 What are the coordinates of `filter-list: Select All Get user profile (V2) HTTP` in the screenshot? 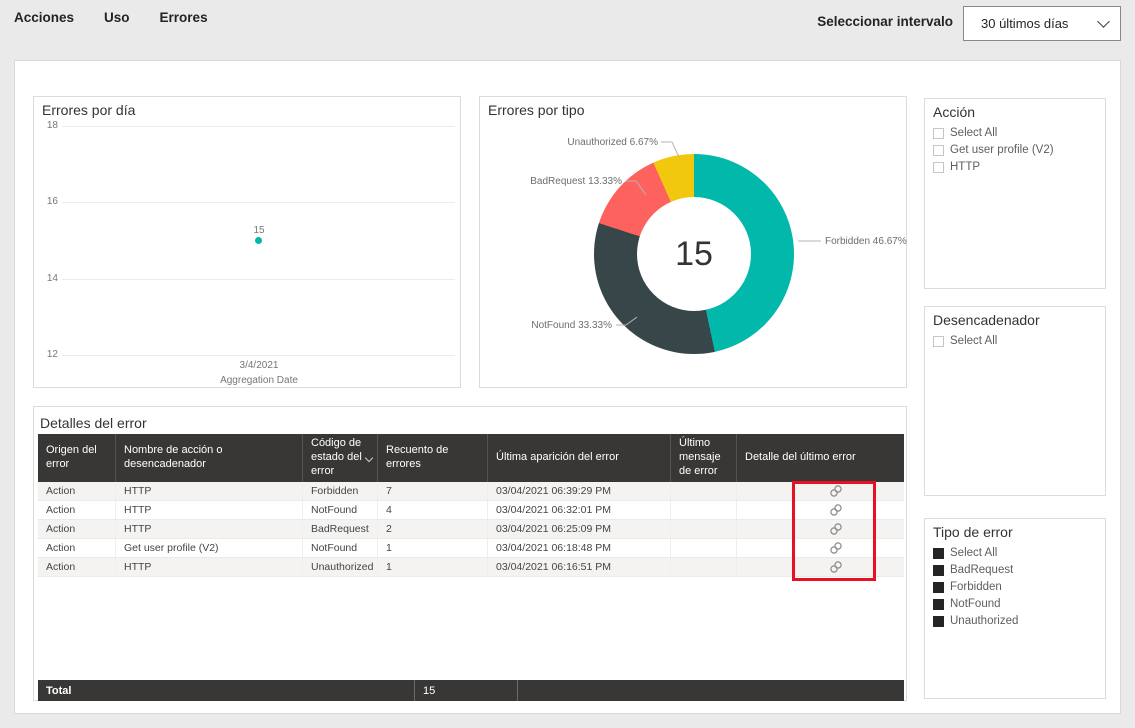 It's located at (993, 150).